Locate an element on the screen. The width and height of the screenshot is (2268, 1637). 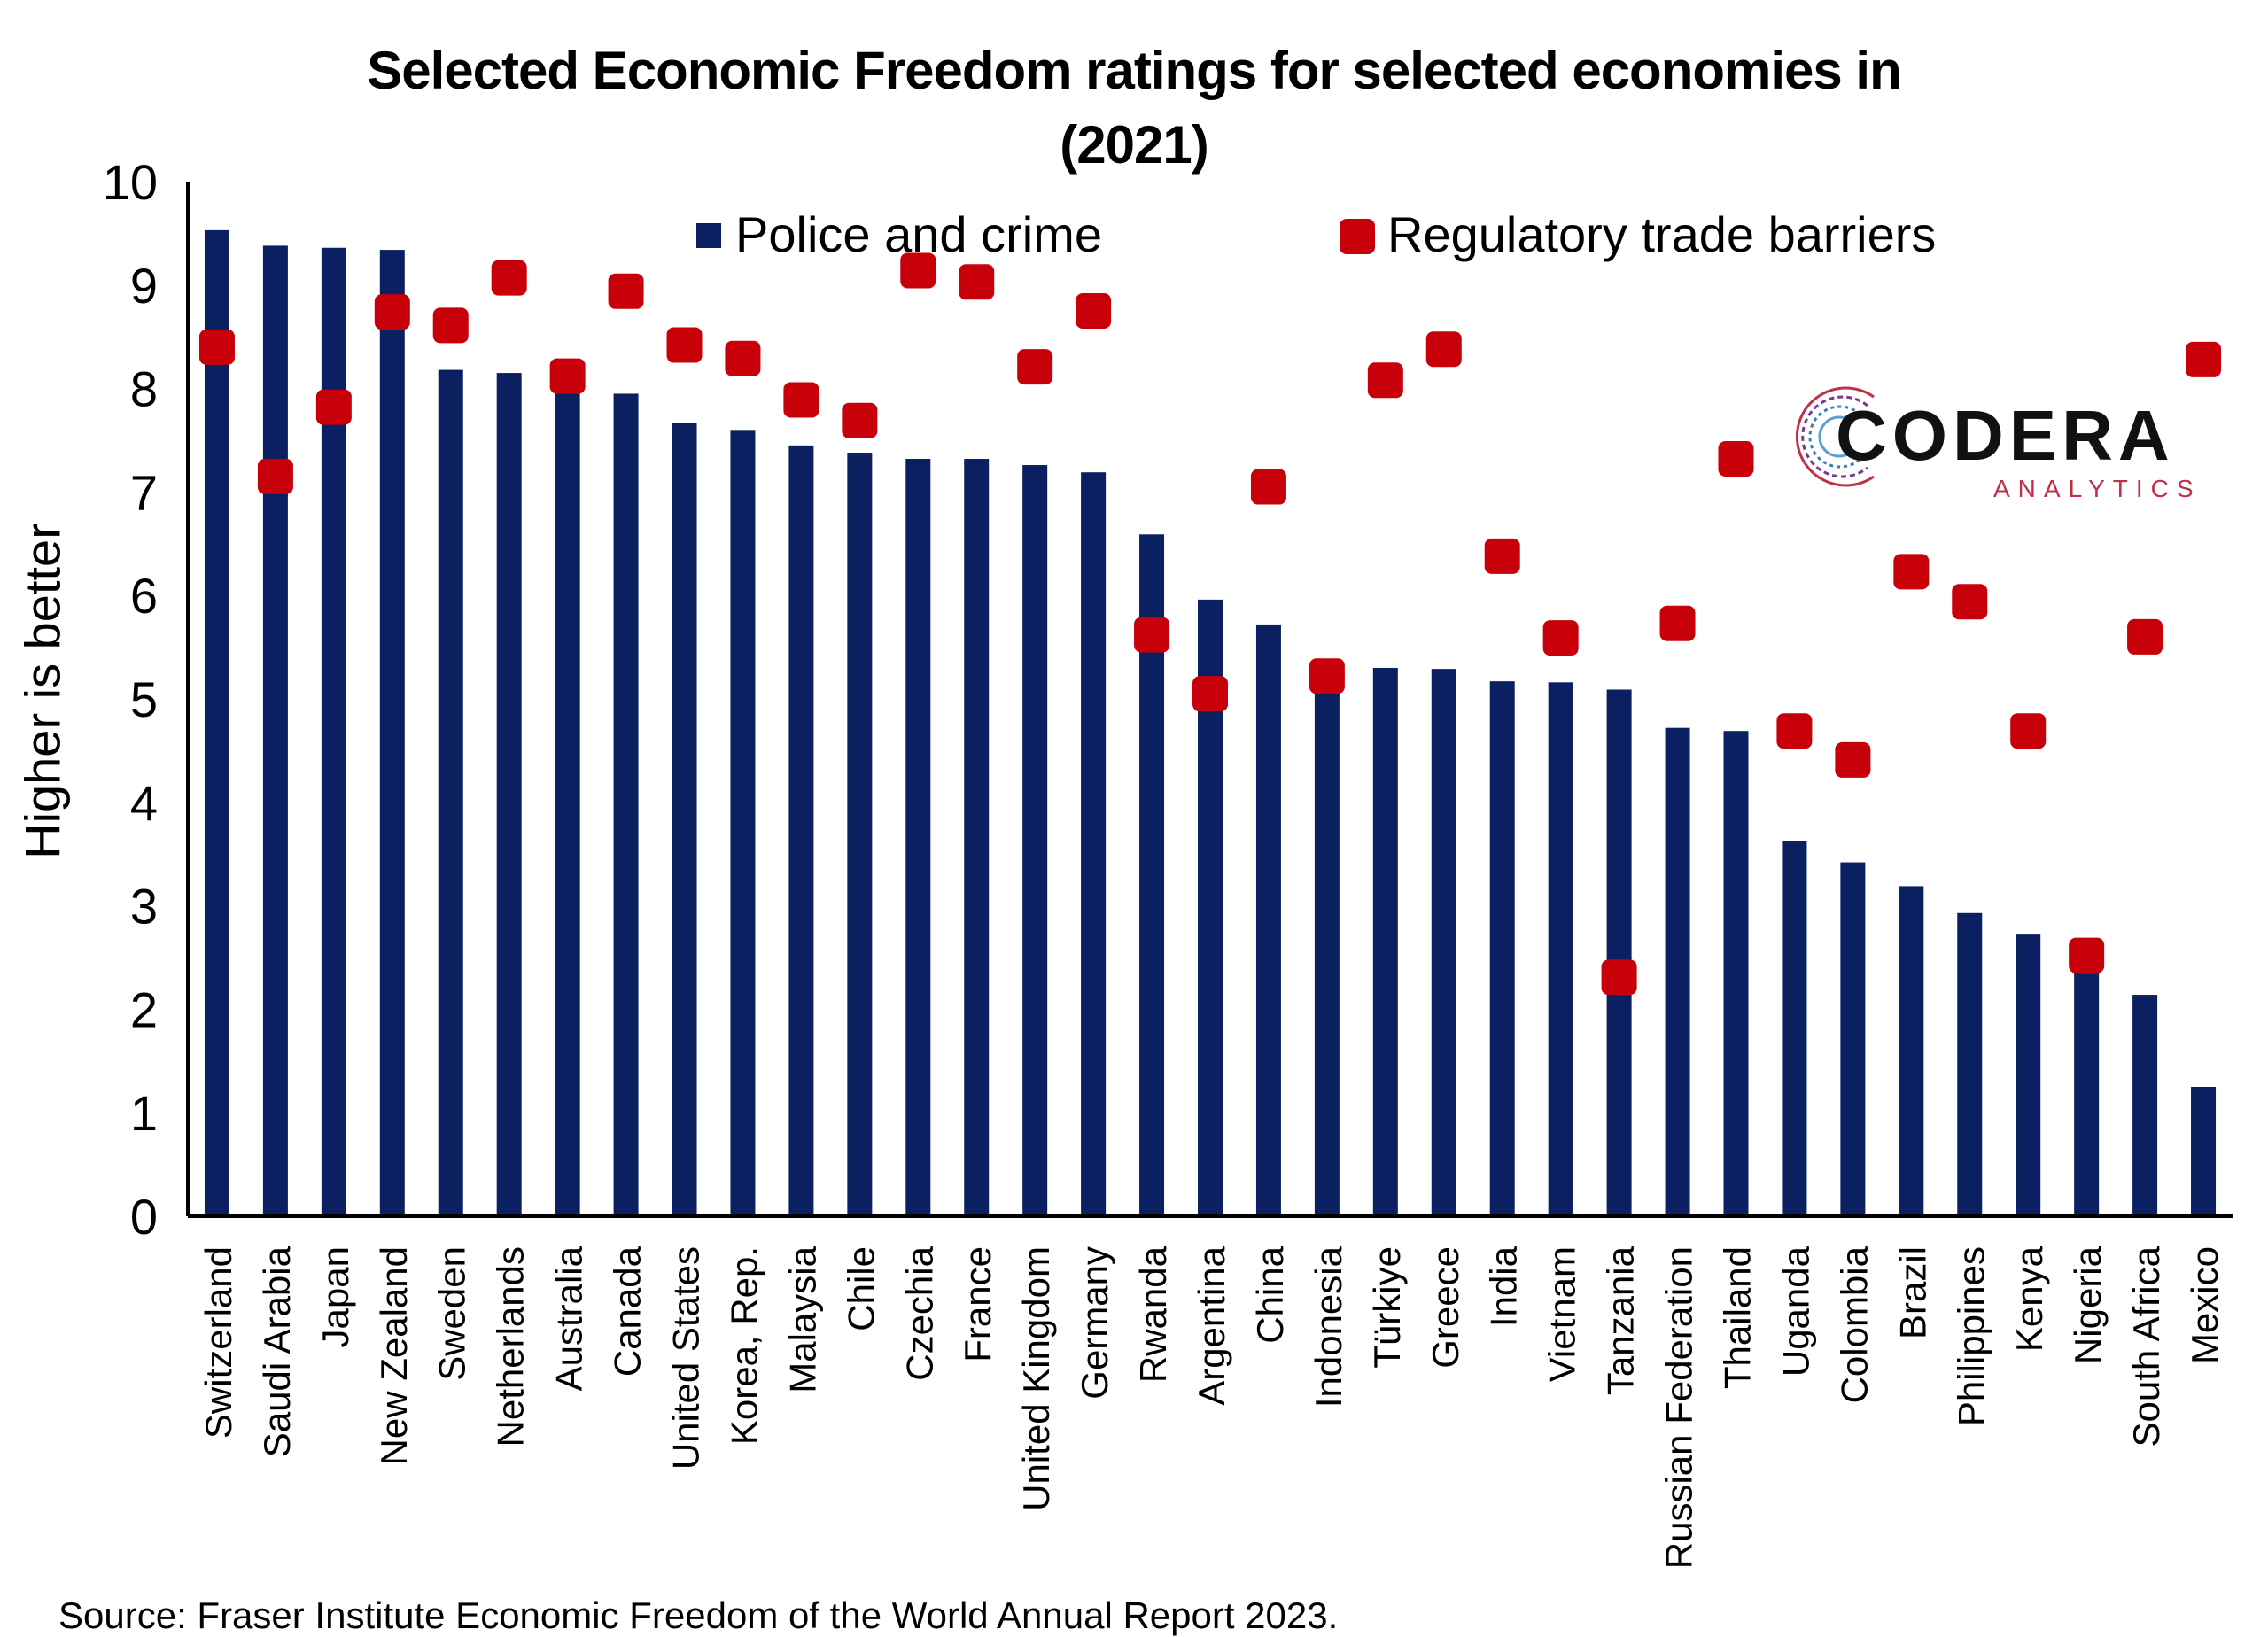
legend-swatch-police is located at coordinates (708, 235).